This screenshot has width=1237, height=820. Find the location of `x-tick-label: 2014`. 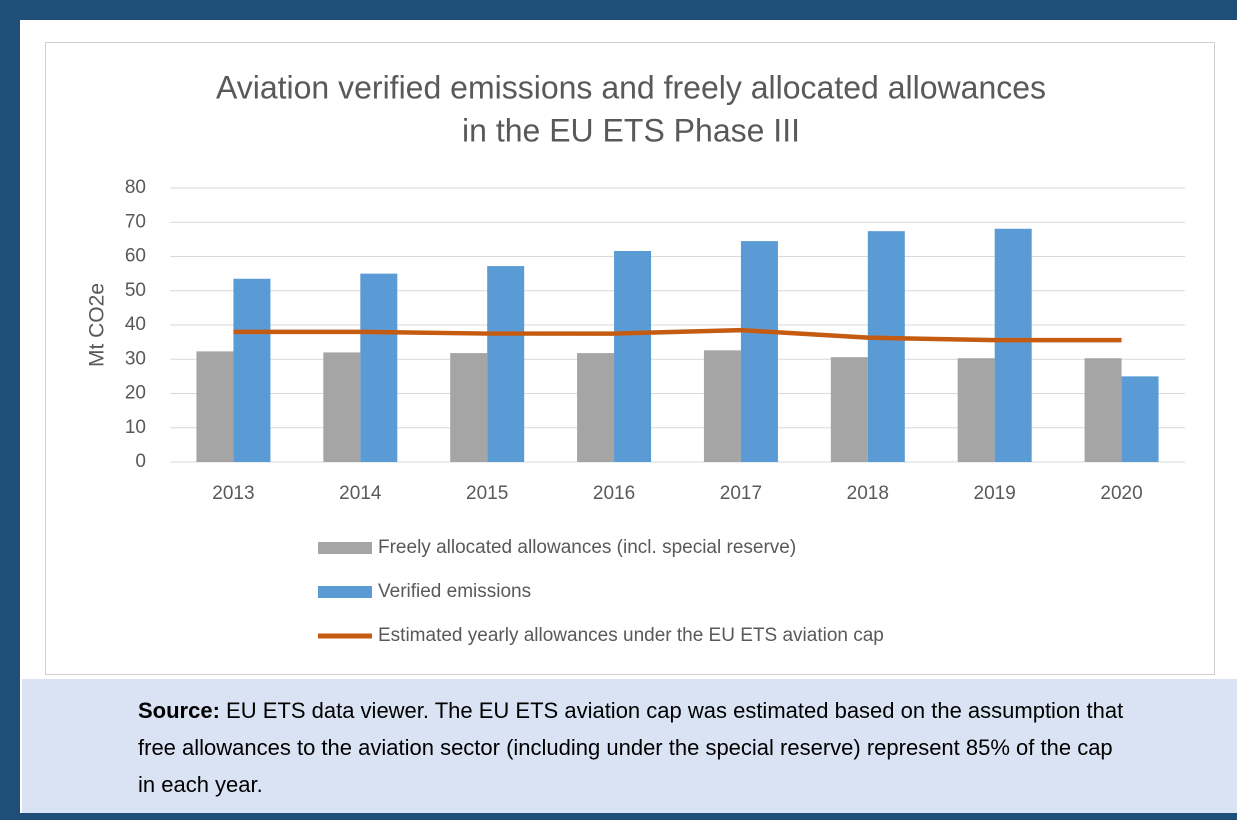

x-tick-label: 2014 is located at coordinates (360, 493).